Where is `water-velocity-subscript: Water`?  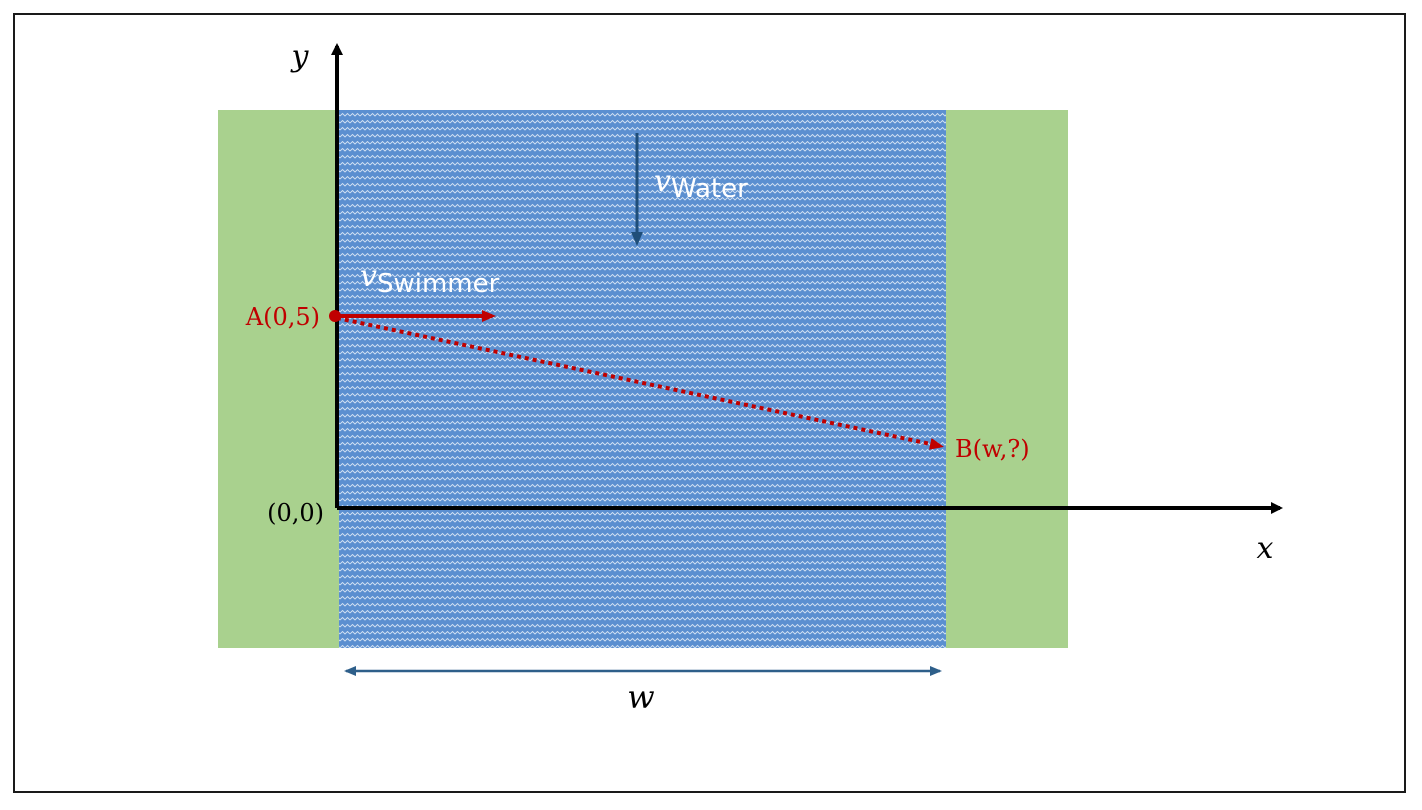
water-velocity-subscript: Water is located at coordinates (709, 189).